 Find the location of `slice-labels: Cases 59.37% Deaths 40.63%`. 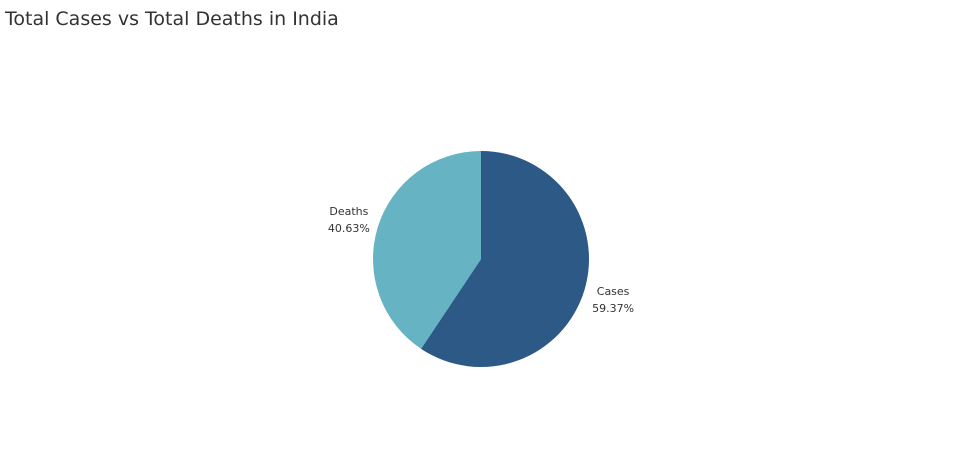

slice-labels: Cases 59.37% Deaths 40.63% is located at coordinates (481, 260).